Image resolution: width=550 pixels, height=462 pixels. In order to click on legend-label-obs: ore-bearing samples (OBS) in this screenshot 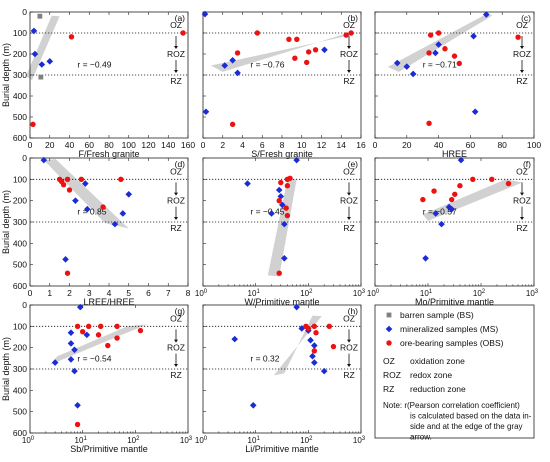, I will do `click(452, 343)`.